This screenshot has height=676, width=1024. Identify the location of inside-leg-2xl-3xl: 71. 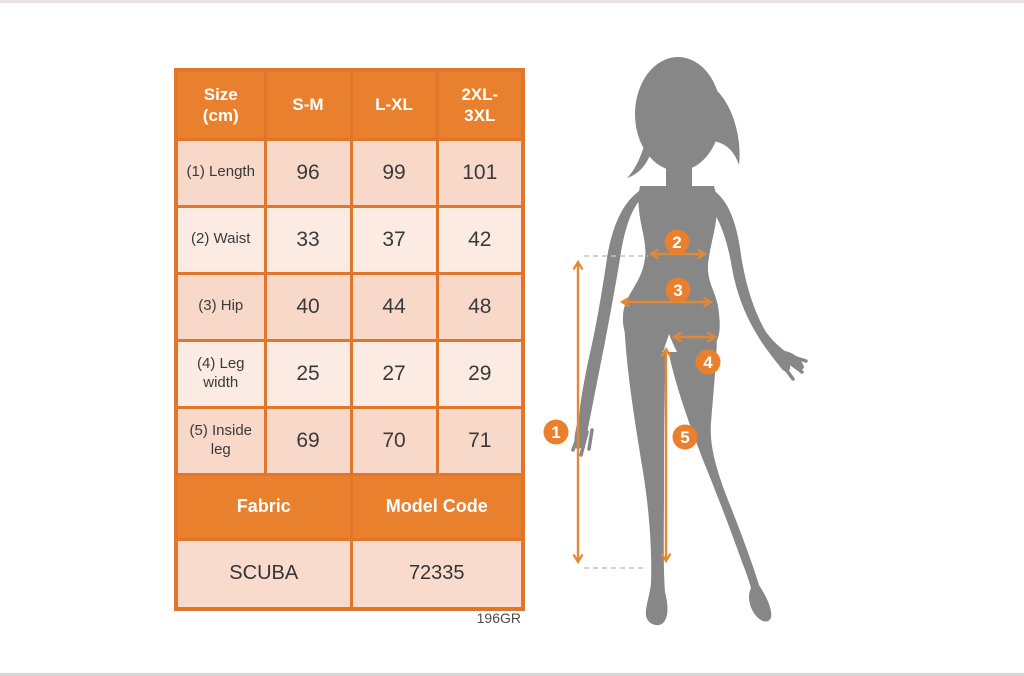
(480, 440).